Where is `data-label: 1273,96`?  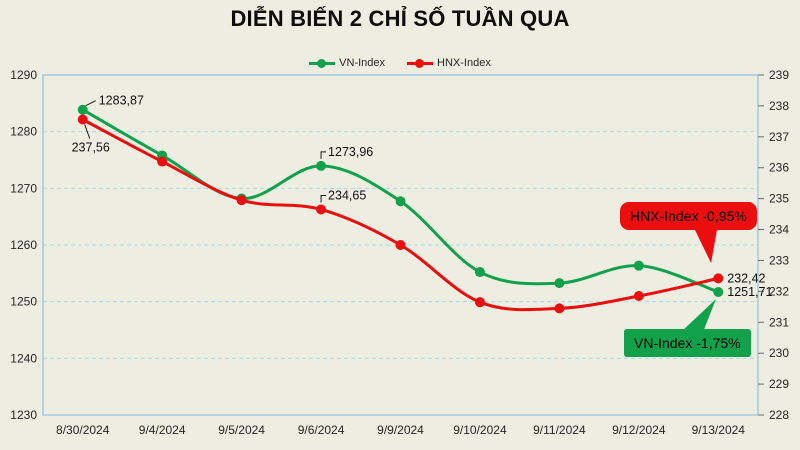 data-label: 1273,96 is located at coordinates (350, 152).